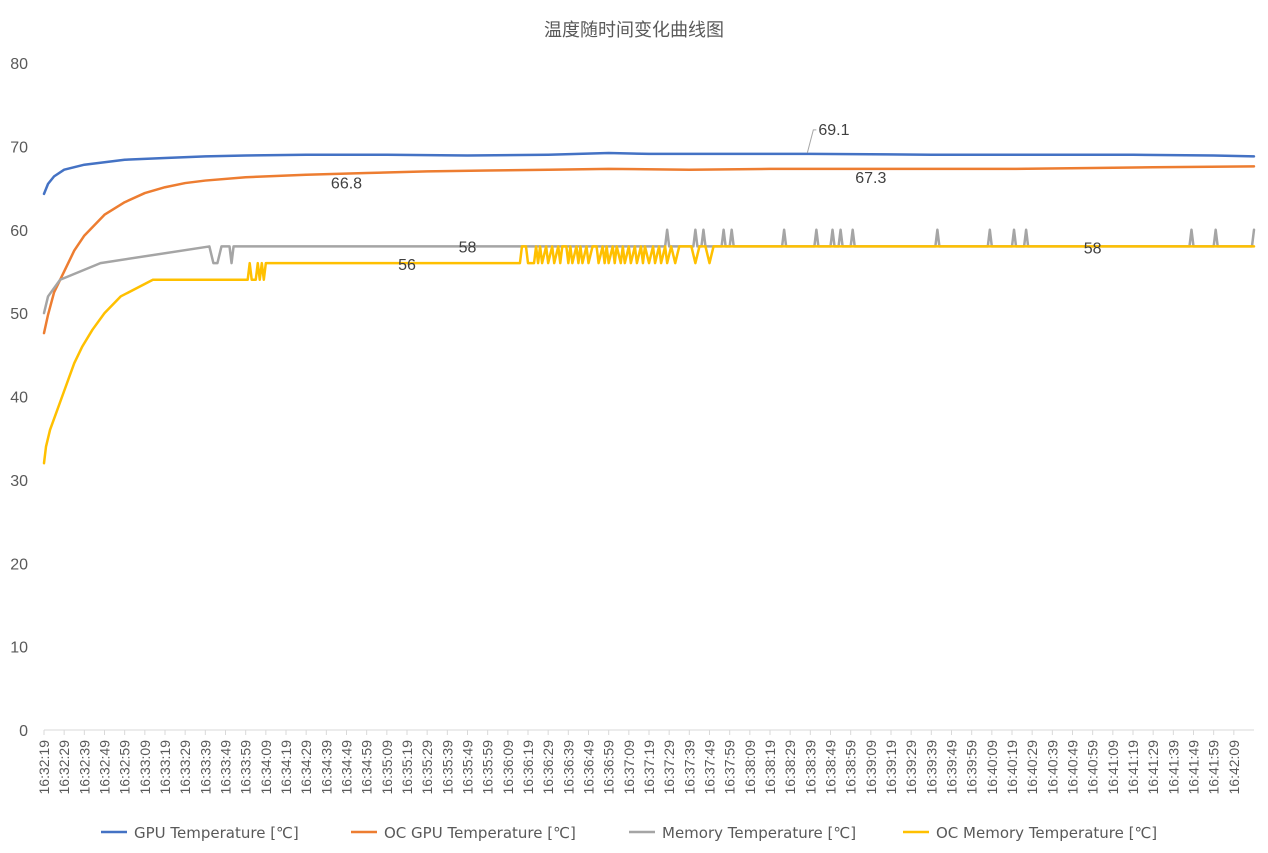 The image size is (1268, 853). Describe the element at coordinates (911, 767) in the screenshot. I see `x-tick-label: 16:39:29` at that location.